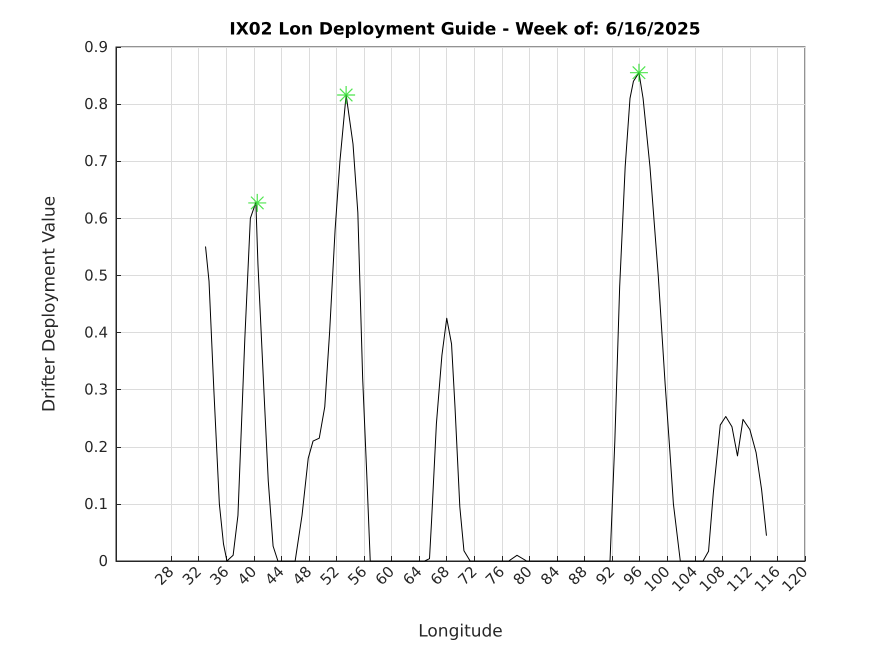 This screenshot has width=891, height=645. Describe the element at coordinates (275, 575) in the screenshot. I see `x-tick-label: 44` at that location.